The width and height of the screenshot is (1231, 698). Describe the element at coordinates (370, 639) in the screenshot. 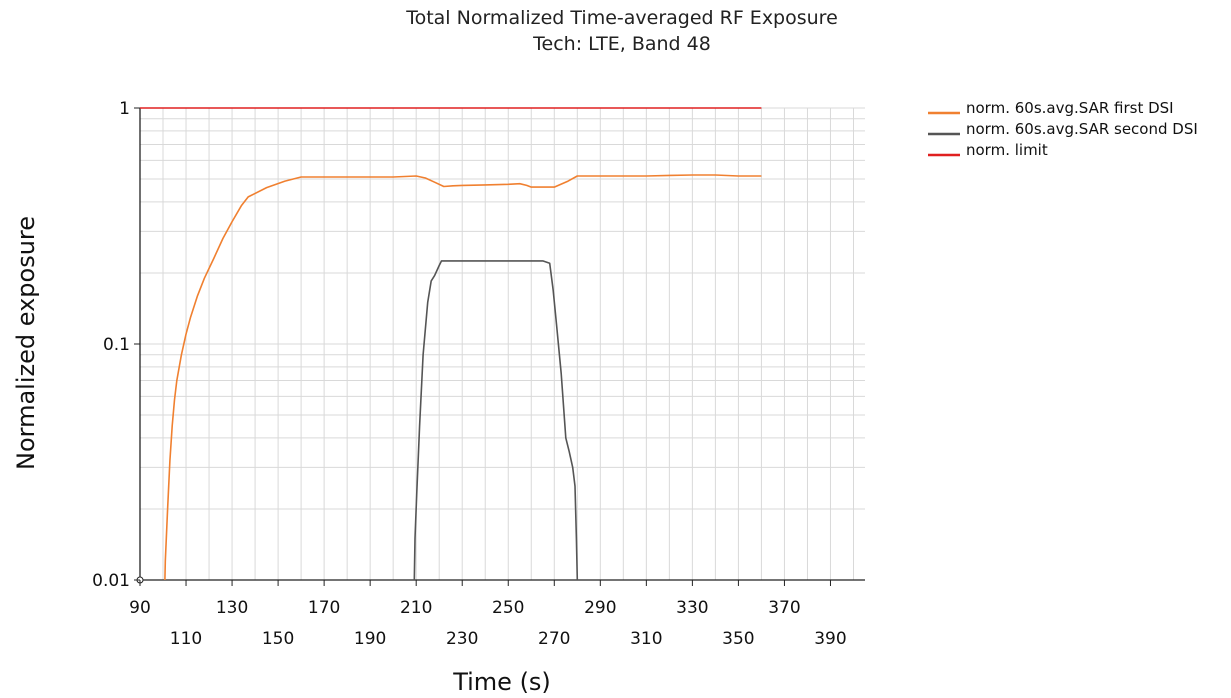

I see `x-tick-label: 190` at that location.